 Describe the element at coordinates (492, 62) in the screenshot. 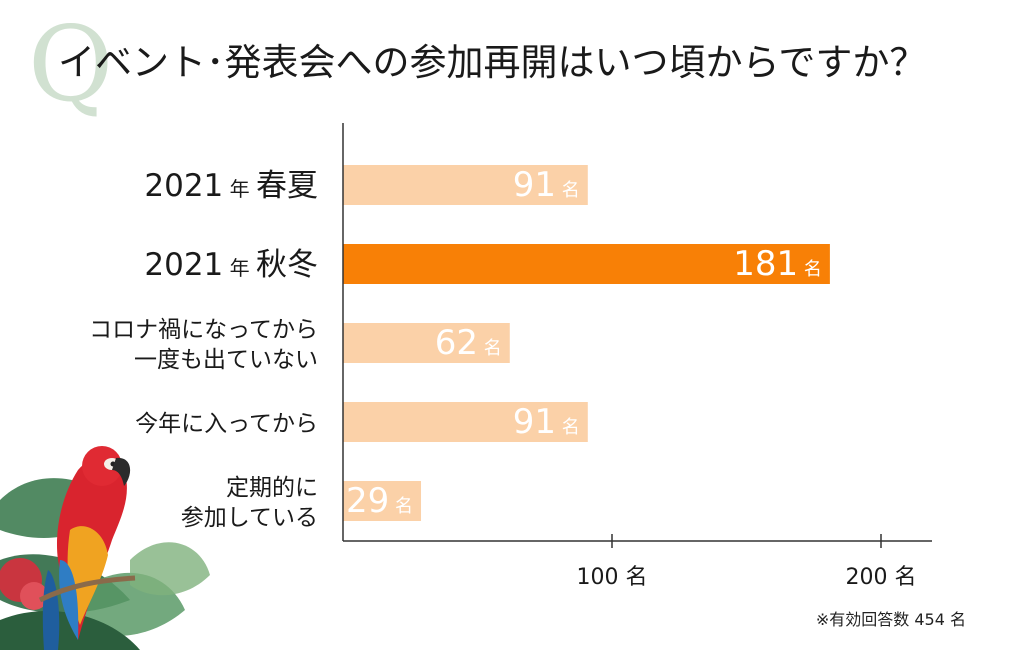

I see `chart-title: イベント･発表会への参加再開はいつ頃からですか？` at that location.